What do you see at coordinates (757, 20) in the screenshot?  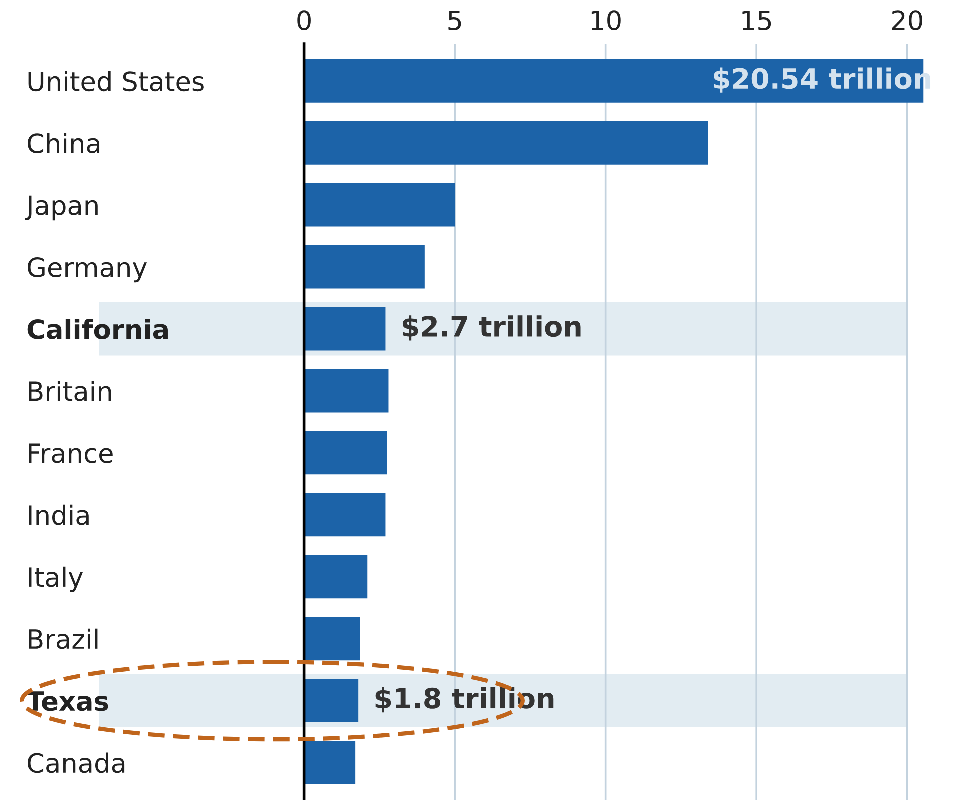 I see `x-tick-label: 15` at bounding box center [757, 20].